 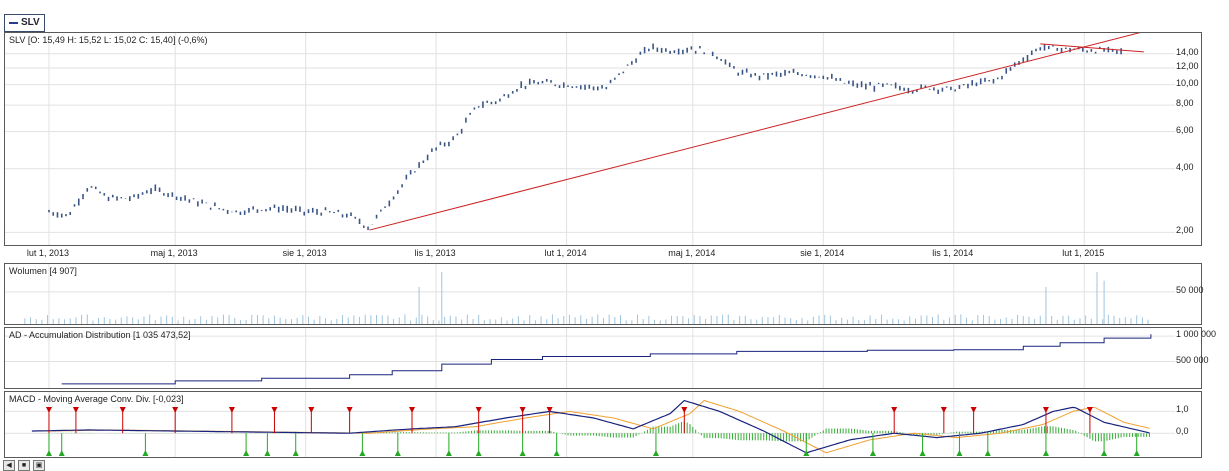 What do you see at coordinates (24, 465) in the screenshot?
I see `layout-button: ■` at bounding box center [24, 465].